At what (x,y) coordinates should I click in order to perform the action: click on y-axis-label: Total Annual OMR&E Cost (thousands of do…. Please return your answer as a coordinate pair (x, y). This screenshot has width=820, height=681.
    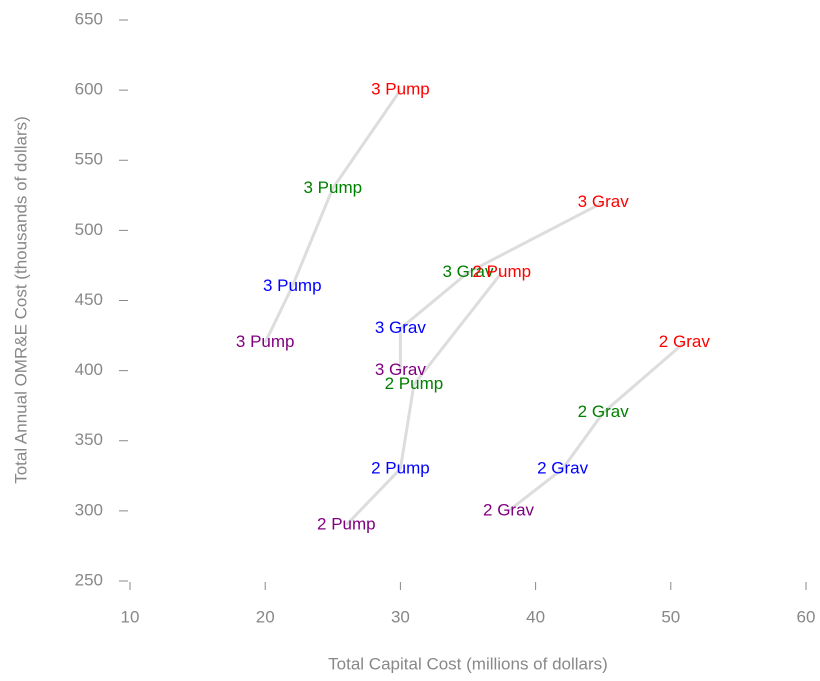
    Looking at the image, I should click on (20, 300).